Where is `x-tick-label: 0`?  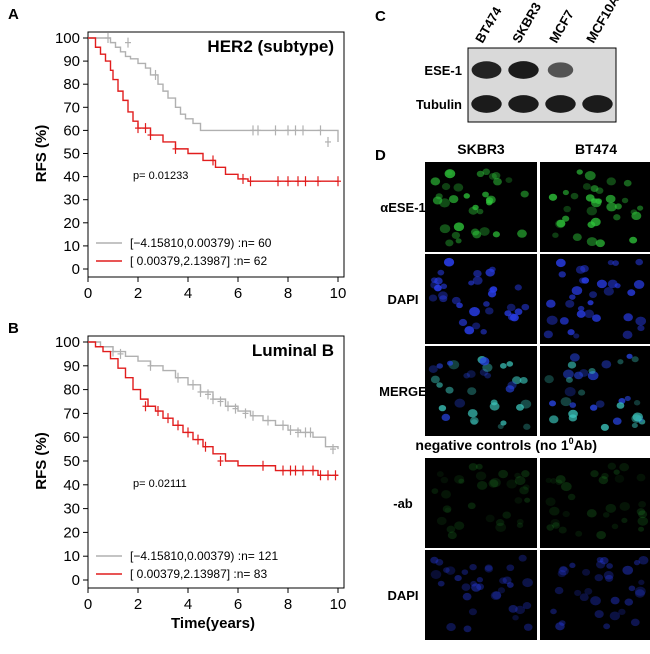 x-tick-label: 0 is located at coordinates (88, 604).